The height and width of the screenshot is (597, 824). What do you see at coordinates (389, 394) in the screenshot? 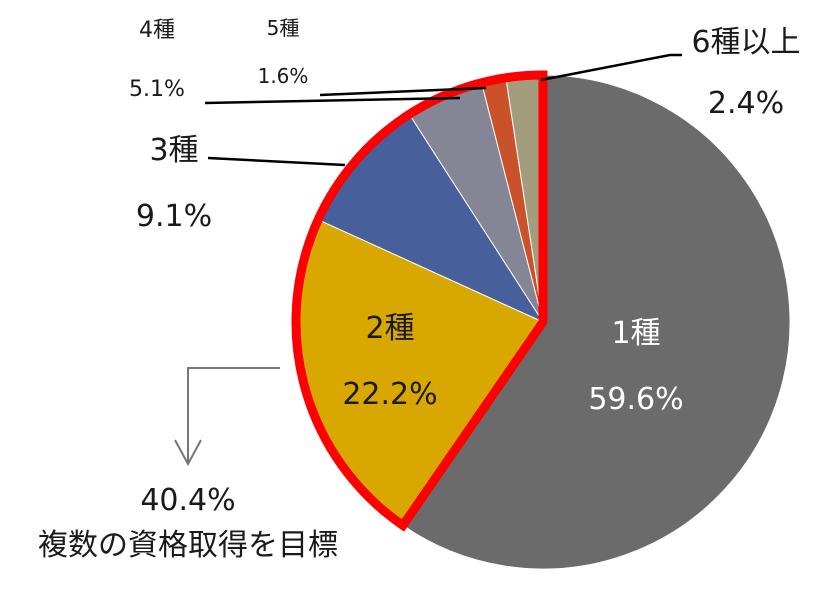
I see `slice-value-2: 22.2%` at bounding box center [389, 394].